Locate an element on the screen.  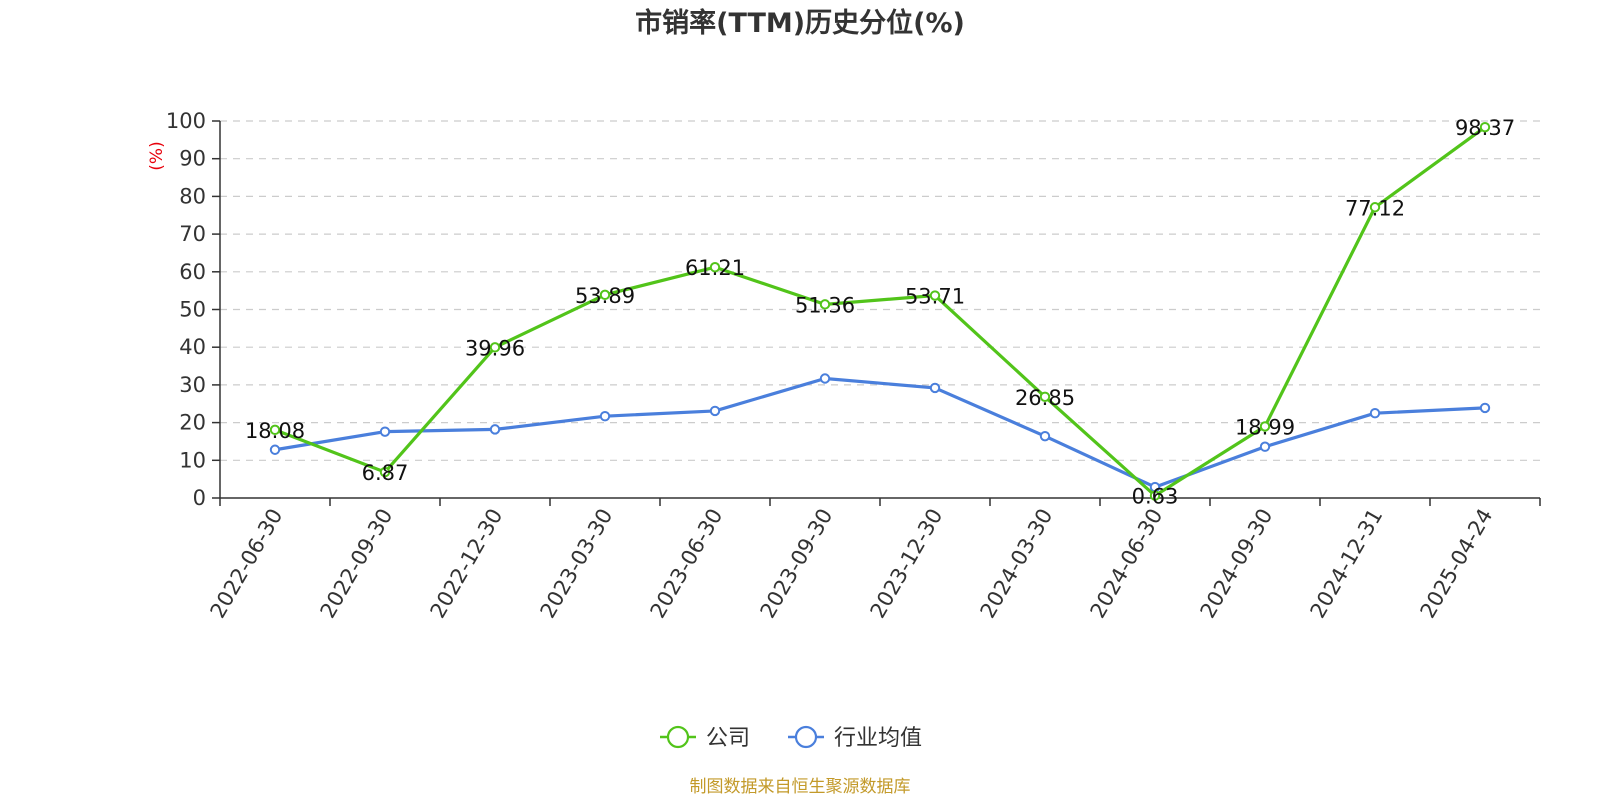
data-label: 26.85 is located at coordinates (1045, 398).